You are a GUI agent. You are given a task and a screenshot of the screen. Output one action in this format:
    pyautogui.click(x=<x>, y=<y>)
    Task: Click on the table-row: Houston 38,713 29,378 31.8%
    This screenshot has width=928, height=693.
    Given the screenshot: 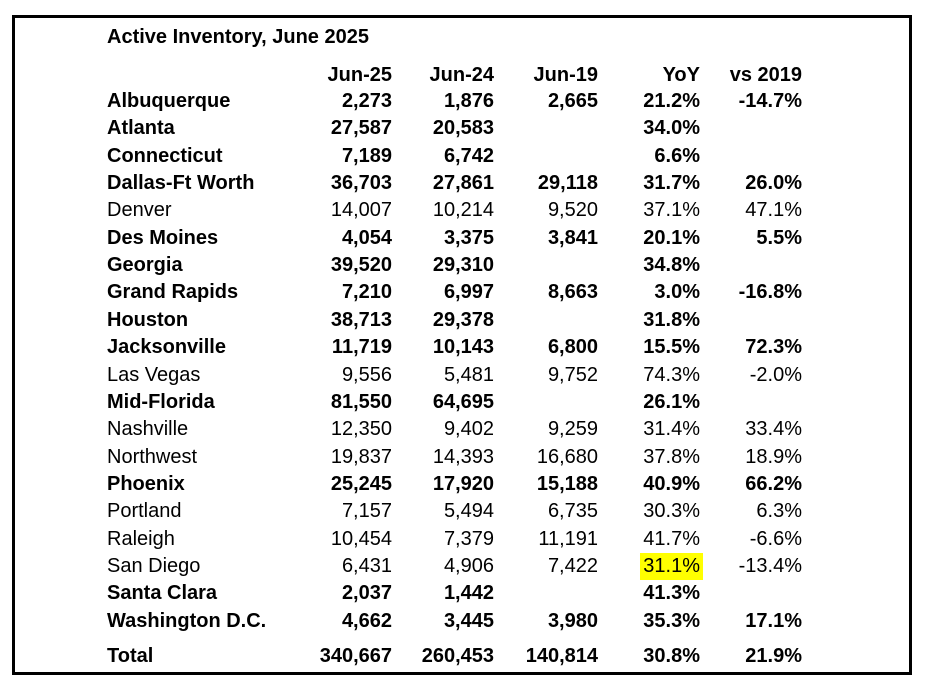 What is the action you would take?
    pyautogui.click(x=464, y=320)
    